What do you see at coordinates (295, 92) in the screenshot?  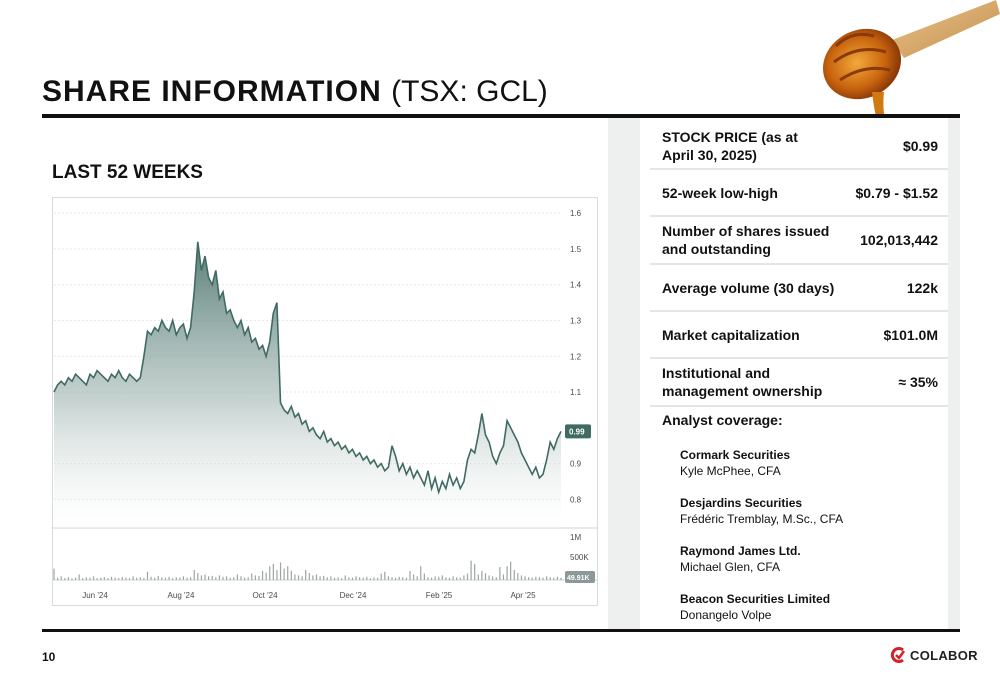 I see `page-title: SHARE INFORMATION (TSX: GCL)` at bounding box center [295, 92].